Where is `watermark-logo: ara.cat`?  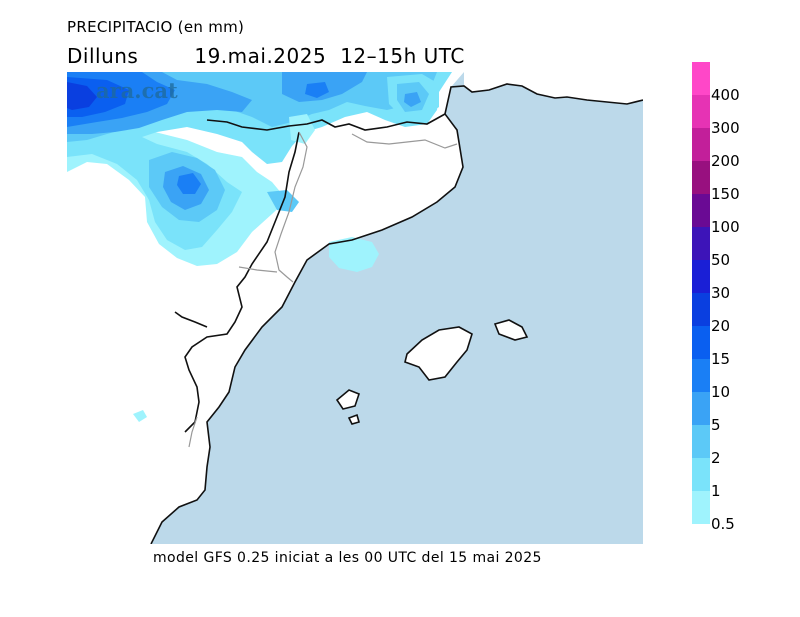
watermark-logo: ara.cat is located at coordinates (137, 90).